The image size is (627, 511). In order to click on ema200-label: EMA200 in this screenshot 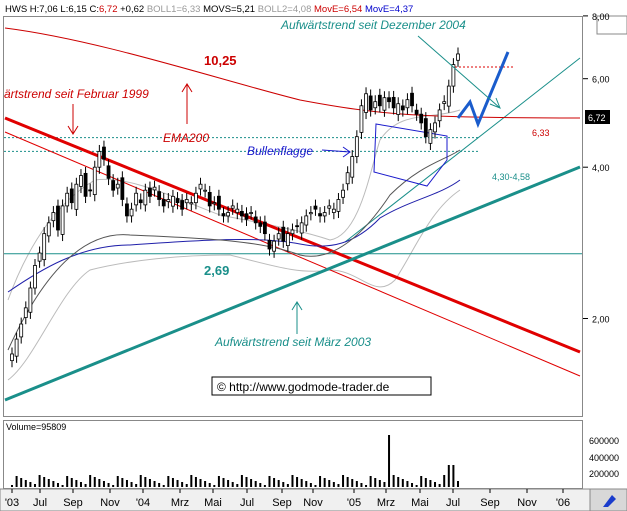, I will do `click(186, 138)`.